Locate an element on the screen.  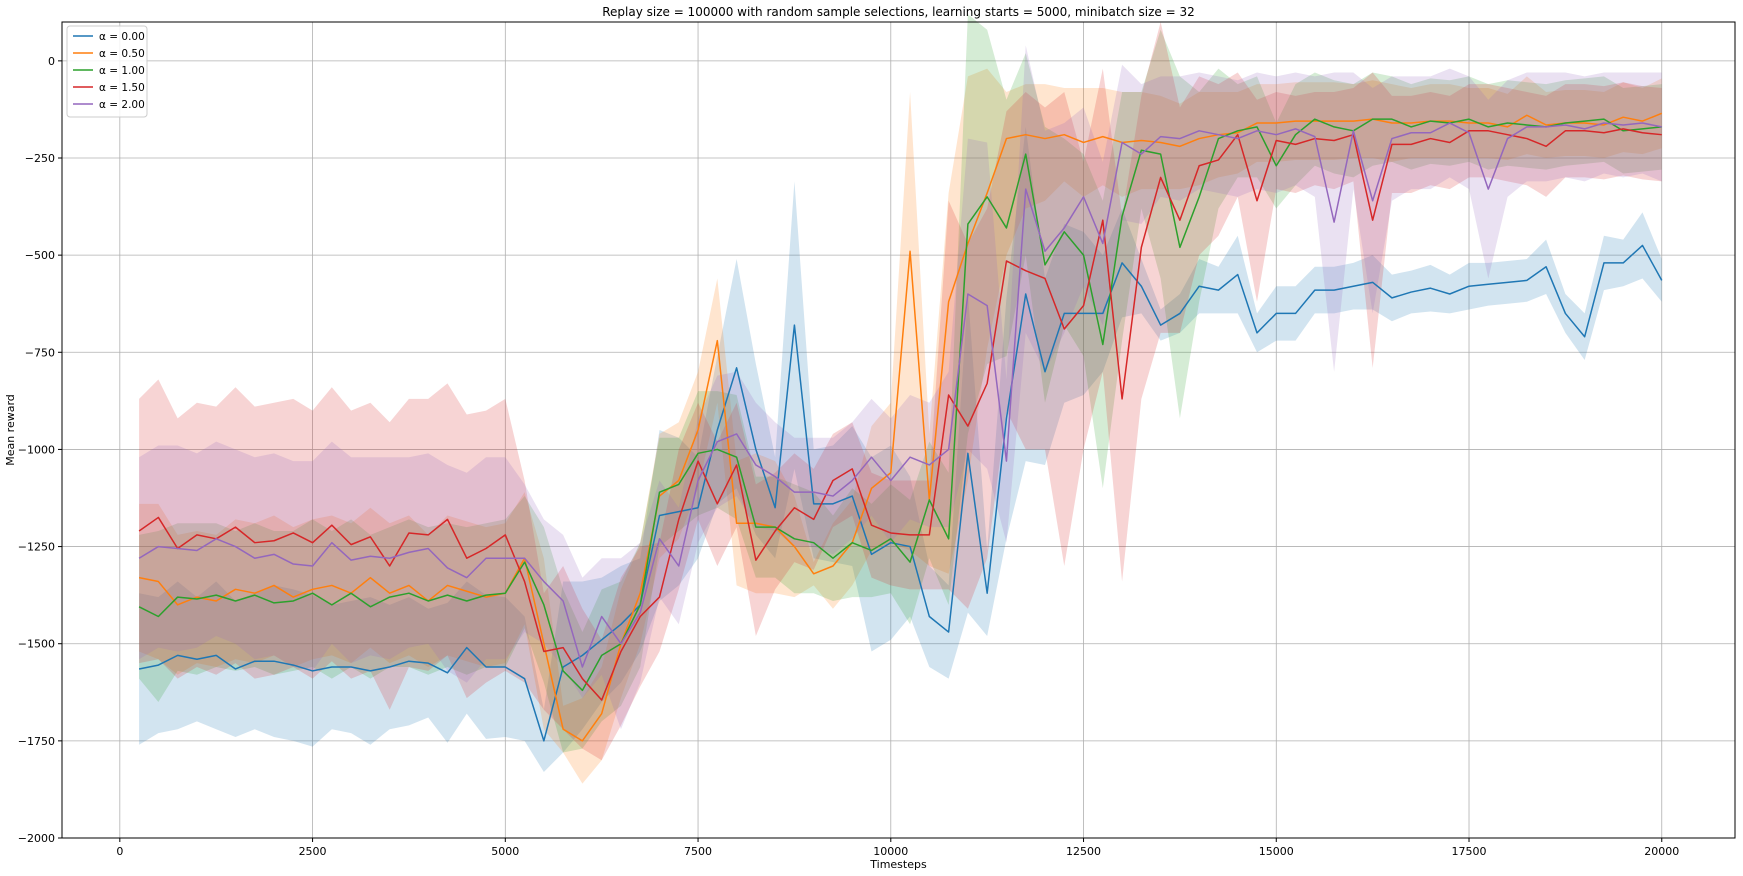
y-tick-label-3: −1250 is located at coordinates (36, 547).